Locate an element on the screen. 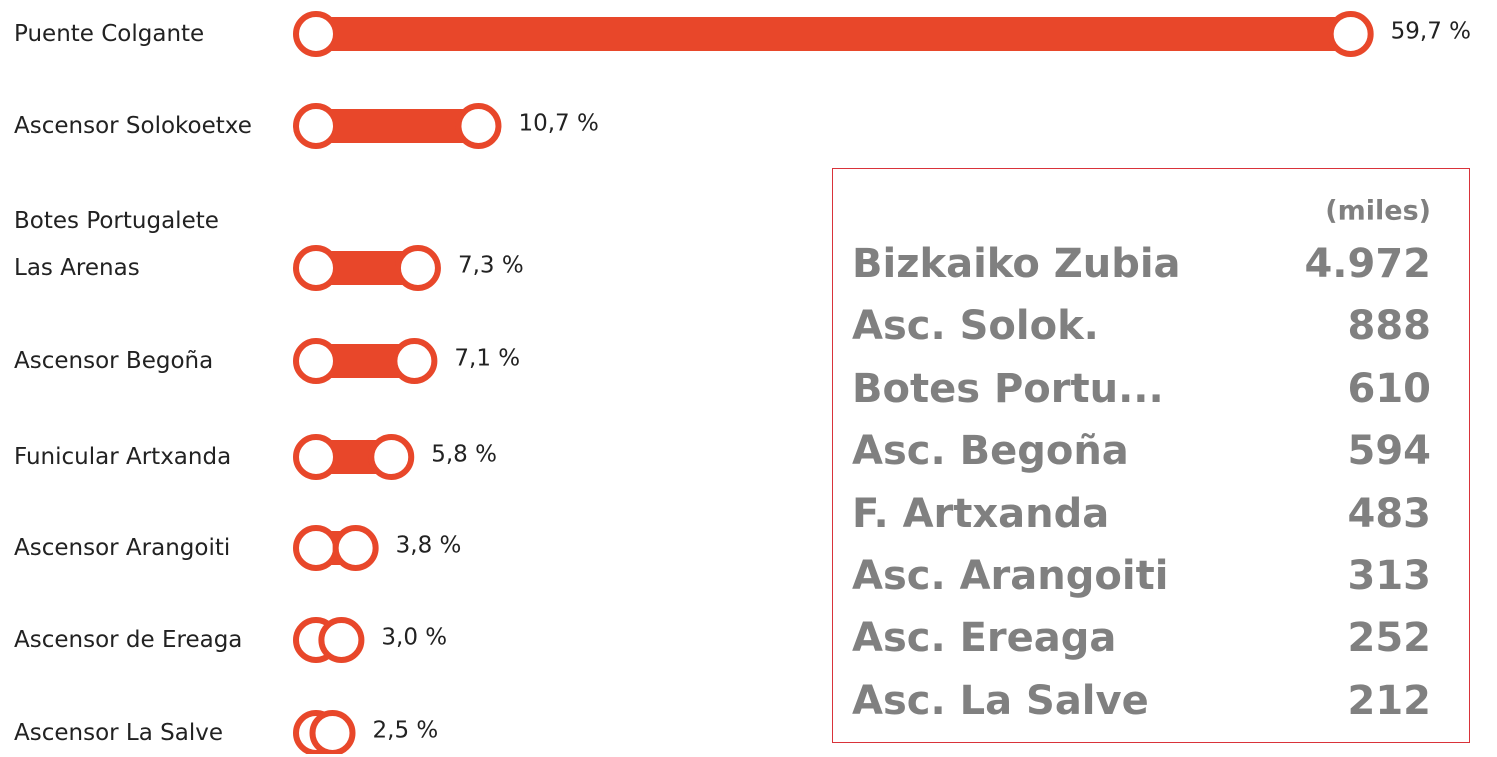  row-value: 594 is located at coordinates (1389, 451).